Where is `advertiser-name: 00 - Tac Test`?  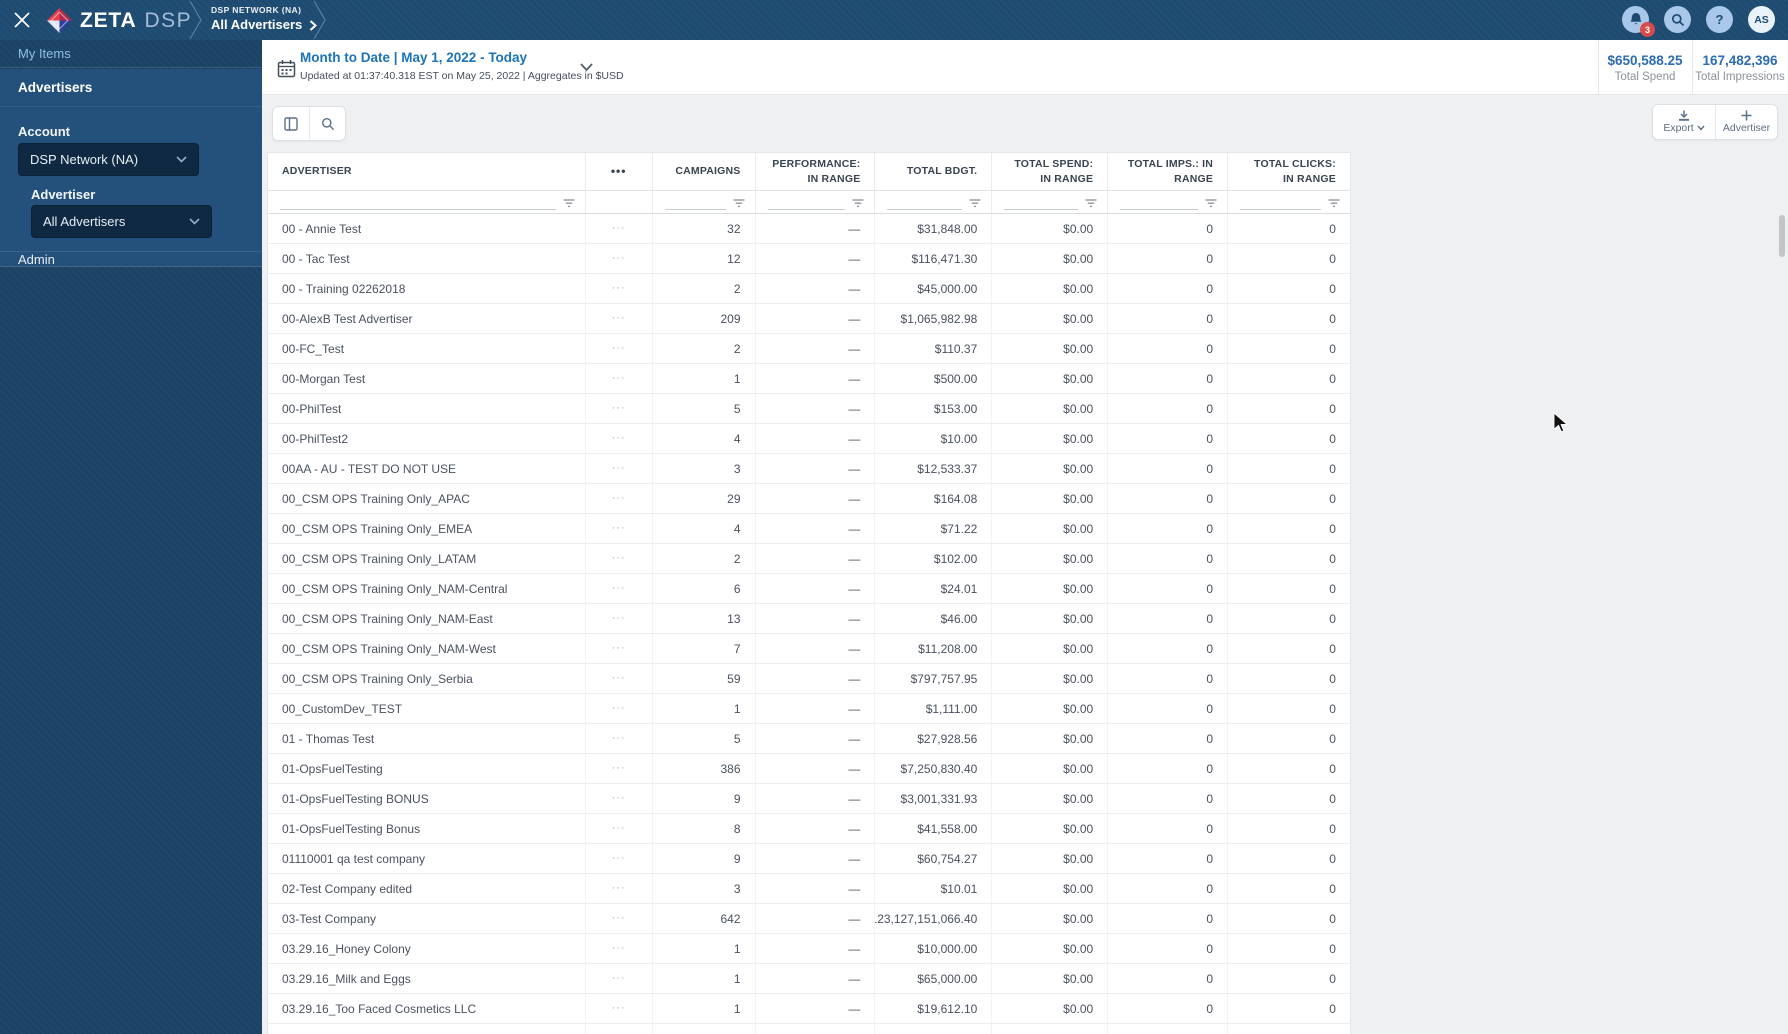
advertiser-name: 00 - Tac Test is located at coordinates (427, 258).